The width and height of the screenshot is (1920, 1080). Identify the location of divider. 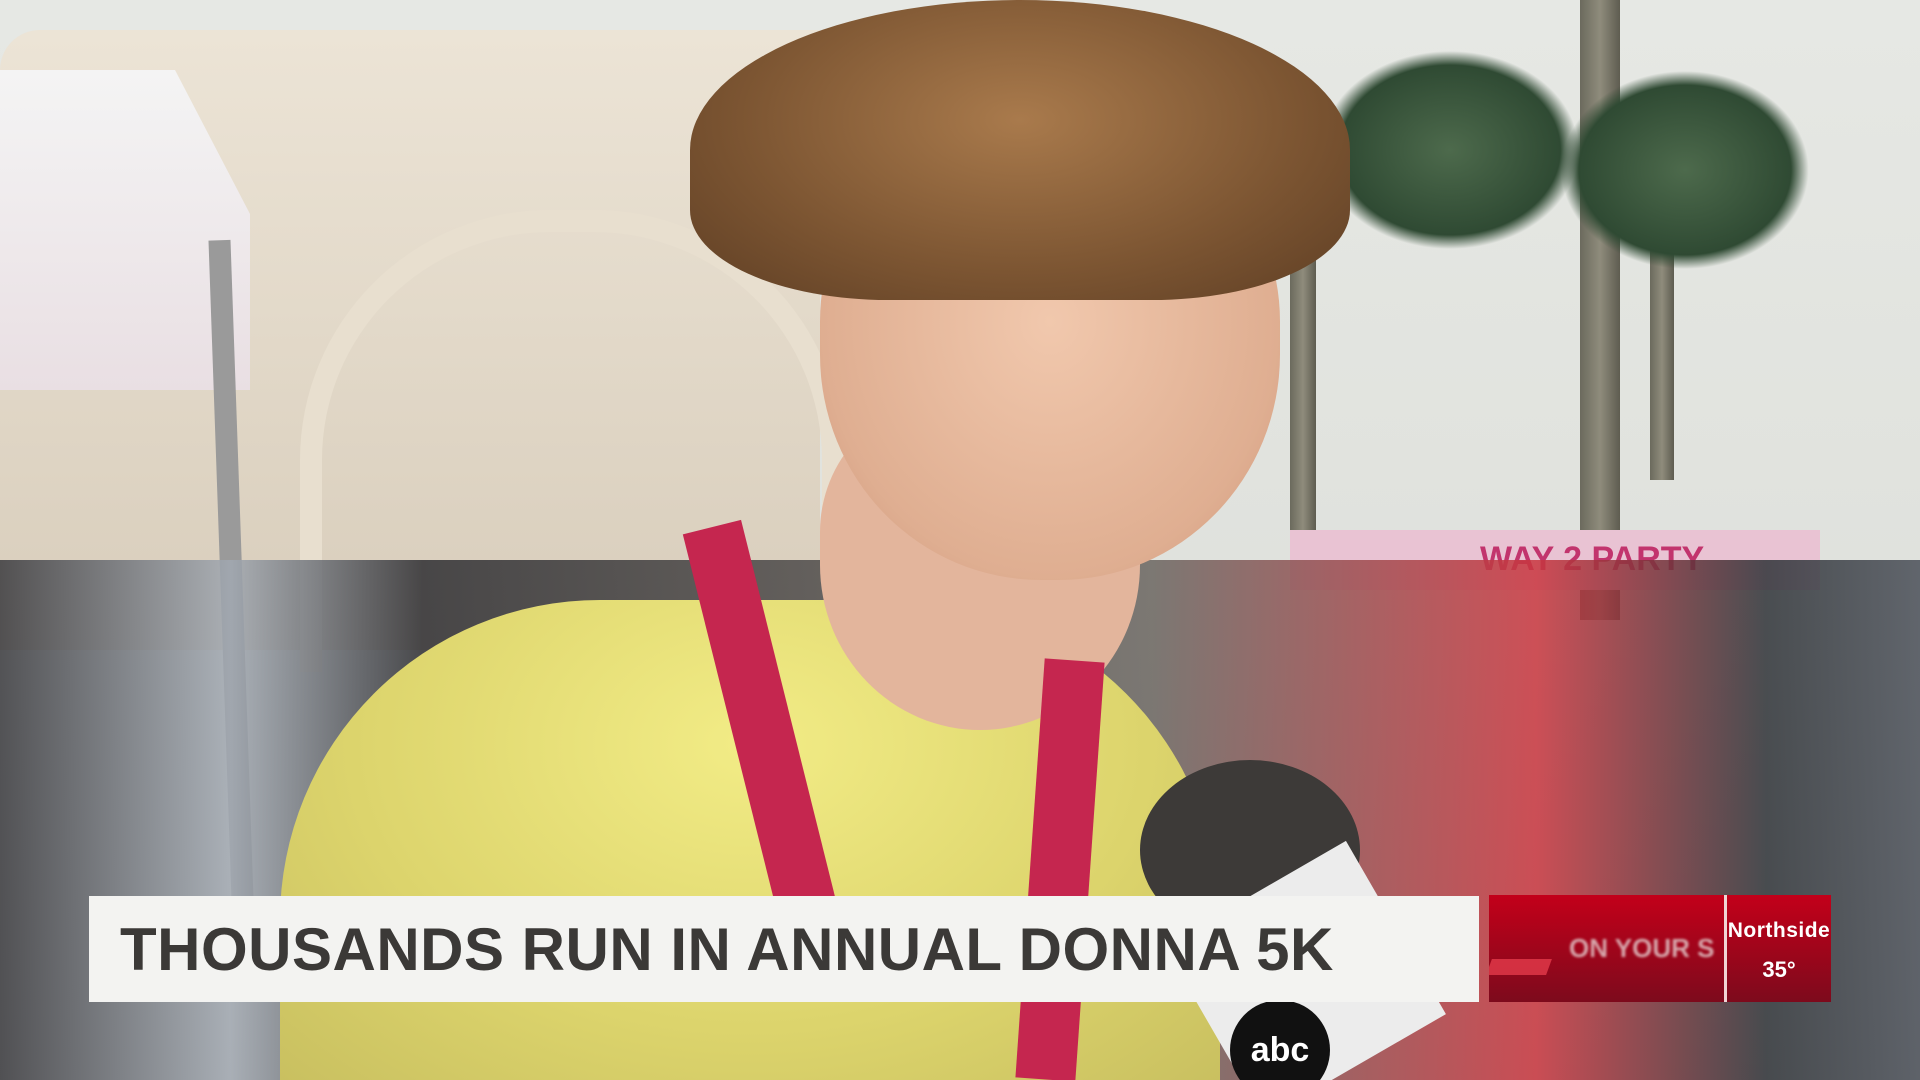
(1725, 948).